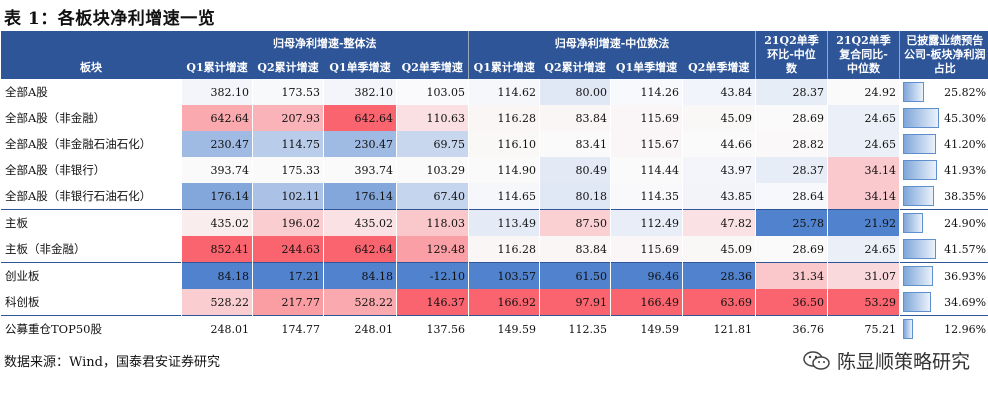  I want to click on row-label: 全部A股（非金融石油石化）, so click(91, 144).